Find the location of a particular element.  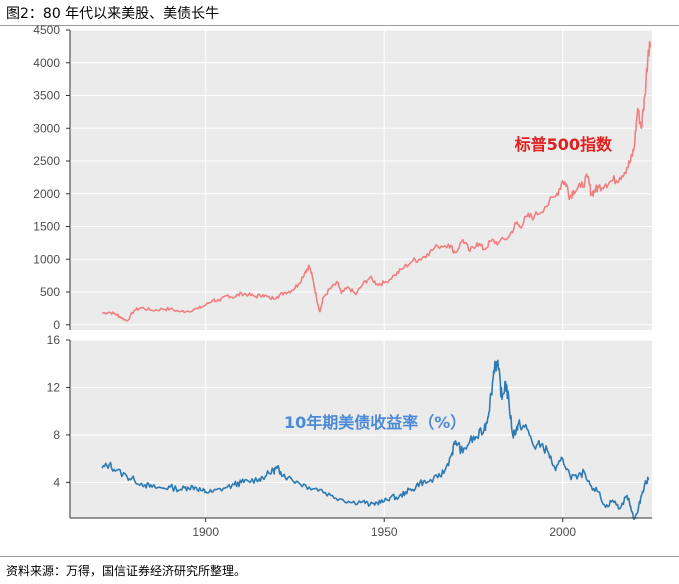

sp500-y-tick-label: 4500 is located at coordinates (46, 30).